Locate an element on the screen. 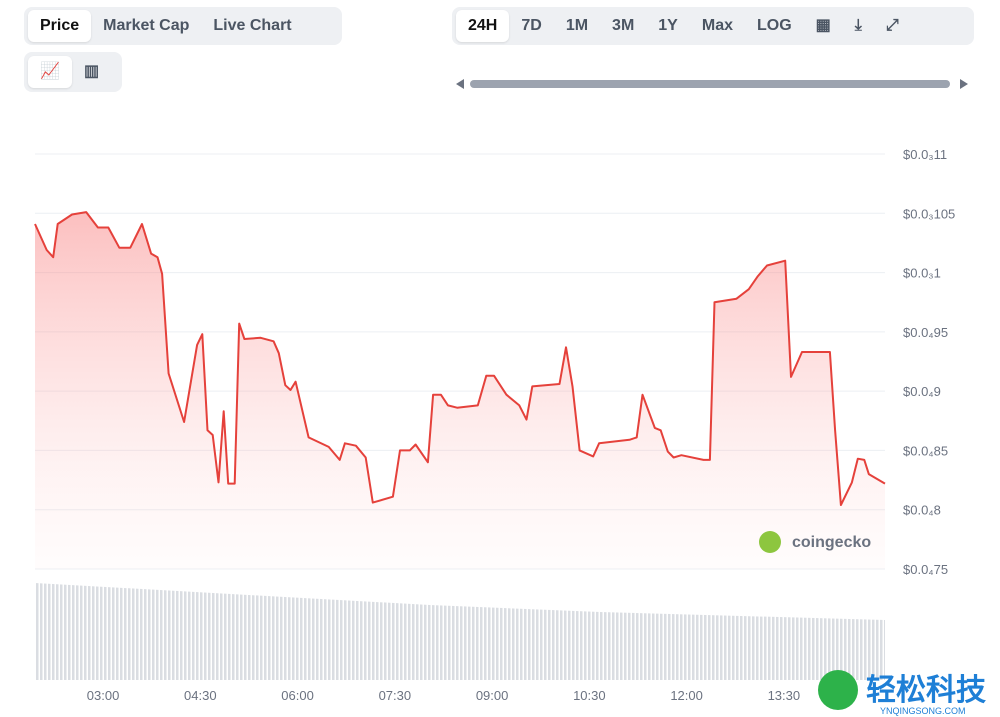 Image resolution: width=1000 pixels, height=717 pixels. tab-group: Price Market Cap Live Chart is located at coordinates (183, 26).